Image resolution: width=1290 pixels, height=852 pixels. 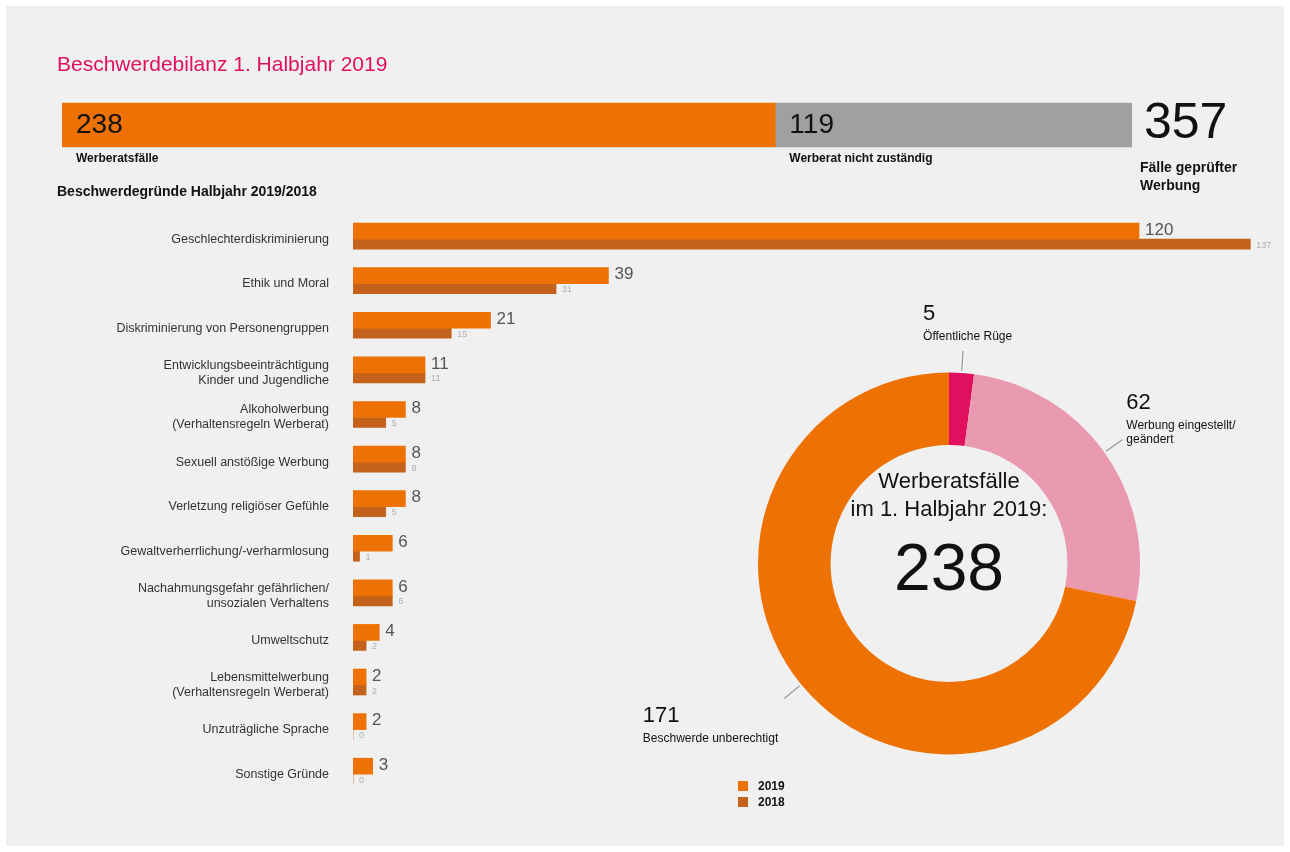 What do you see at coordinates (223, 327) in the screenshot?
I see `y-tick-label: Diskriminierung von Personengruppen` at bounding box center [223, 327].